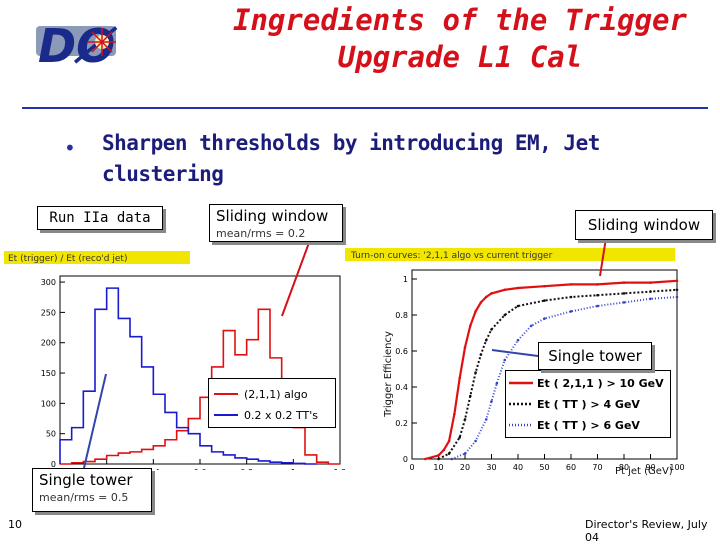 The image size is (720, 544). What do you see at coordinates (411, 467) in the screenshot?
I see `x-tick-label: 0` at bounding box center [411, 467].